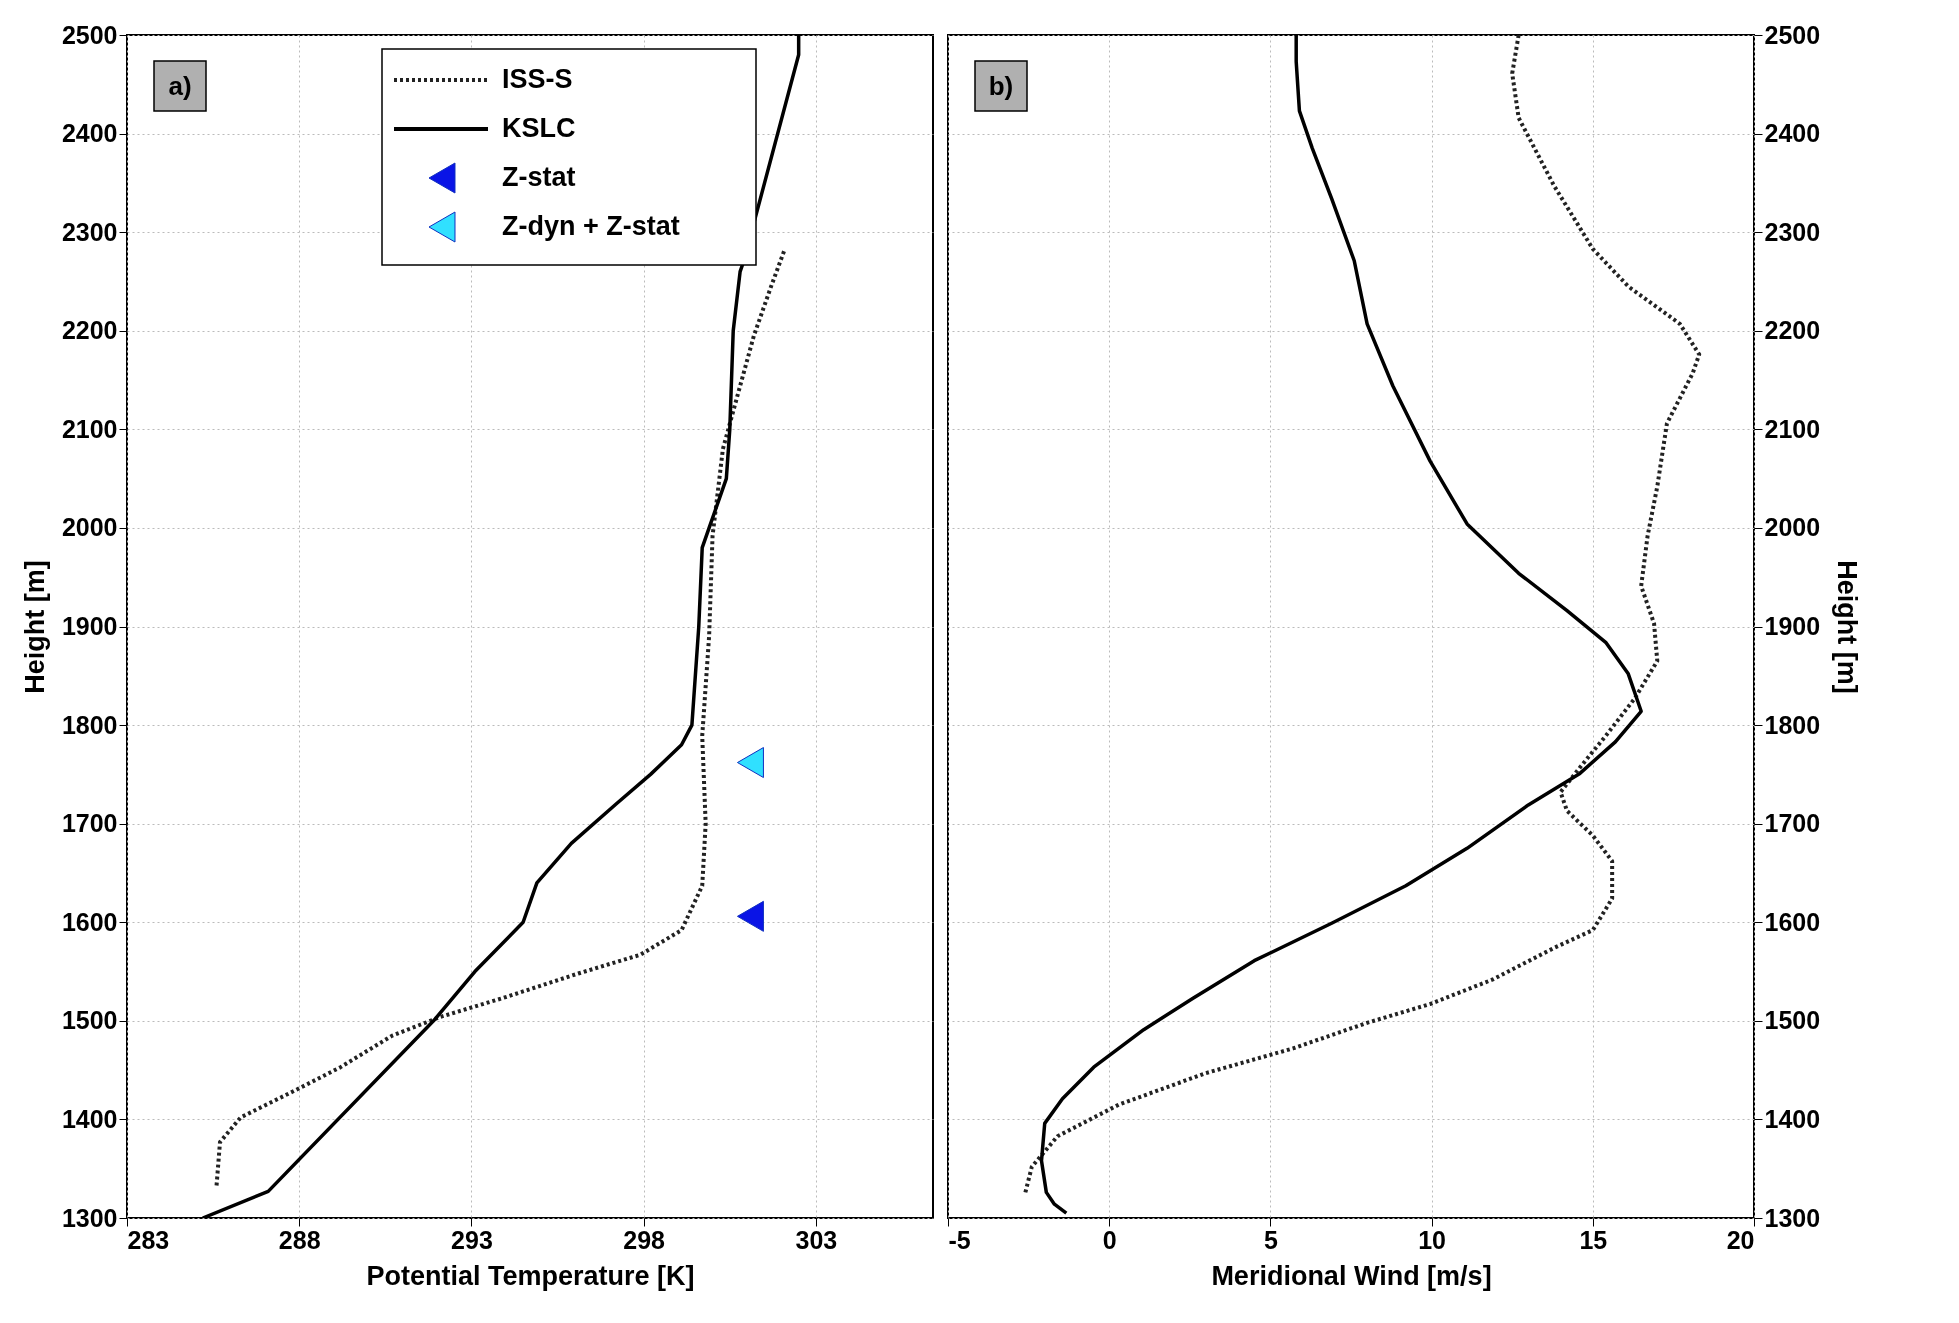 This screenshot has height=1323, width=1959. Describe the element at coordinates (537, 79) in the screenshot. I see `legend-label: ISS-S` at that location.